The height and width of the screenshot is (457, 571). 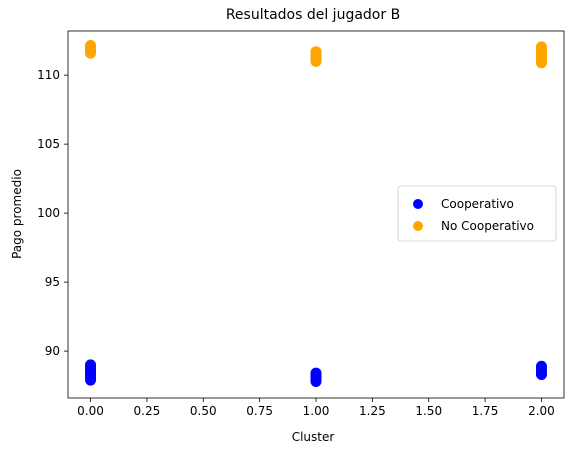 I want to click on legend-marker-no-cooperativo, so click(x=418, y=226).